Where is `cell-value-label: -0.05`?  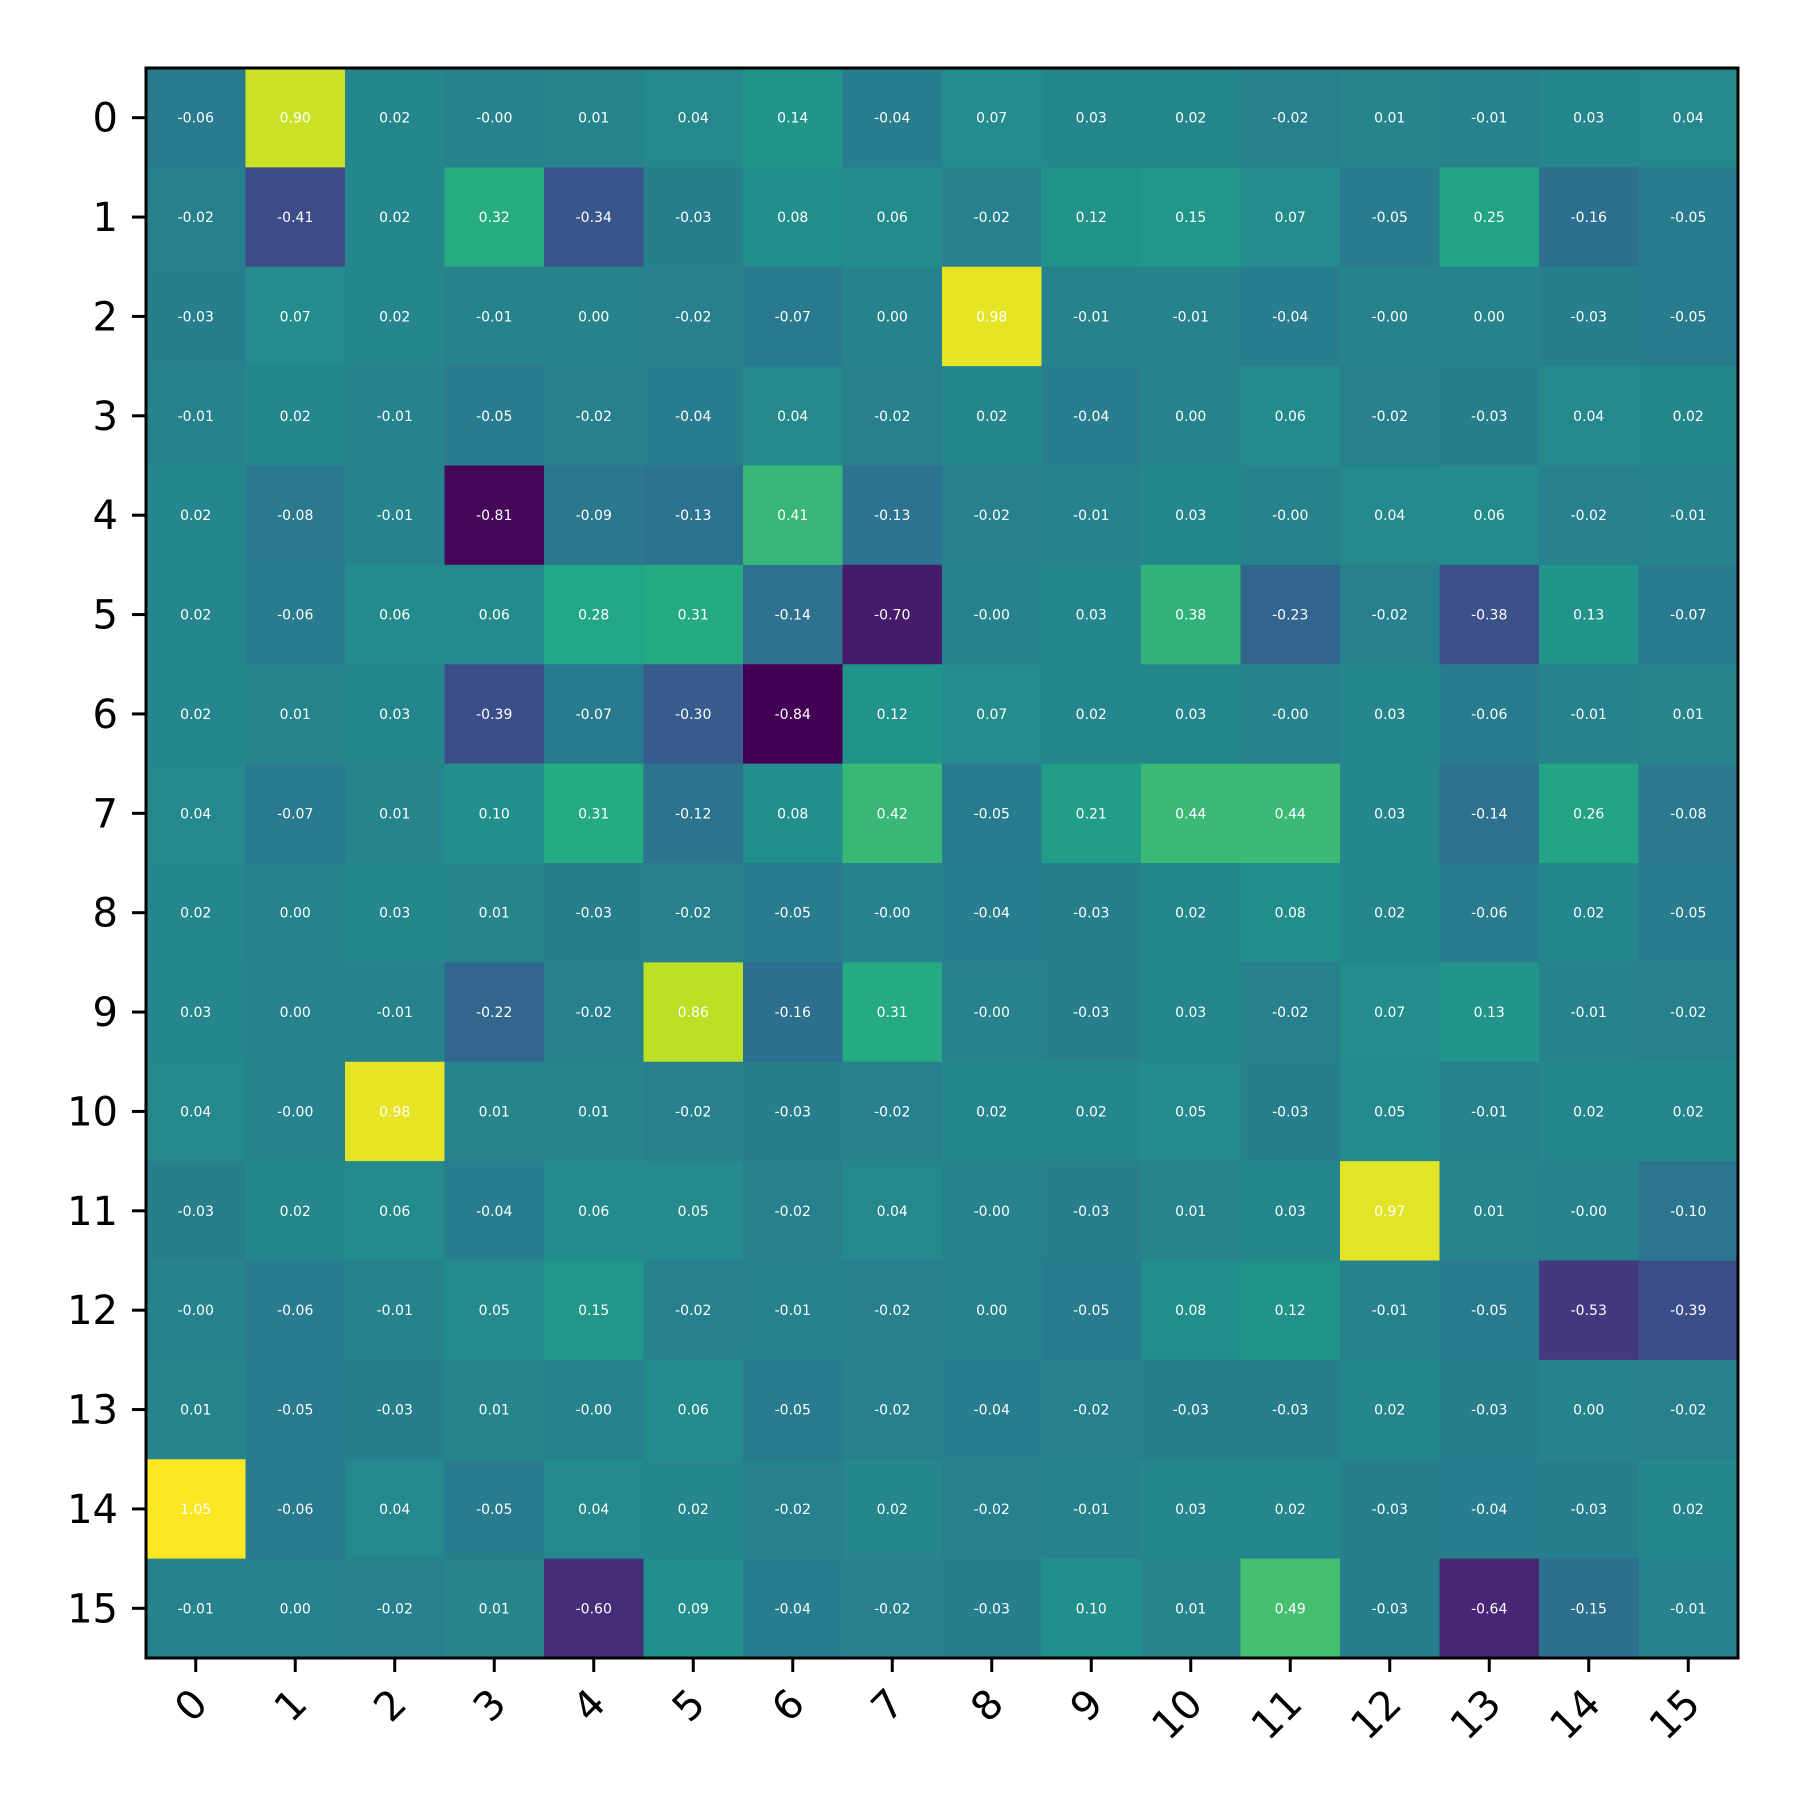 cell-value-label: -0.05 is located at coordinates (1688, 317).